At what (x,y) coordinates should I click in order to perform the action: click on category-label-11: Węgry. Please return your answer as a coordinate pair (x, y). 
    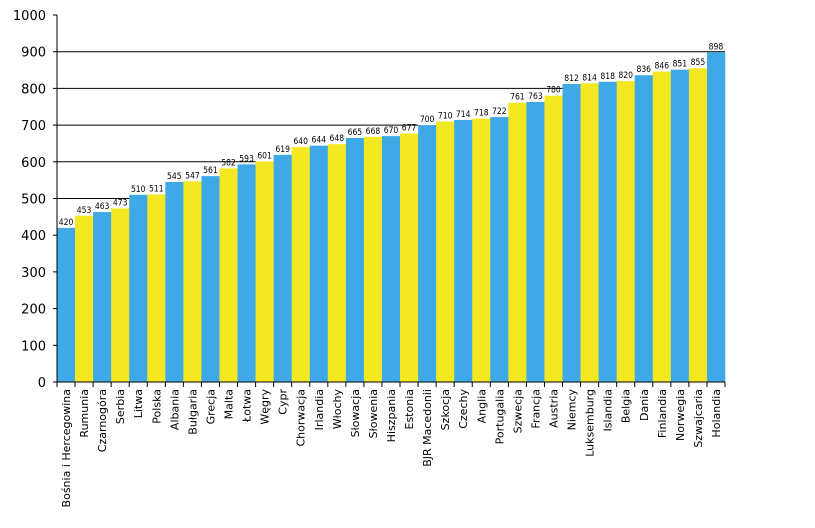
    Looking at the image, I should click on (265, 407).